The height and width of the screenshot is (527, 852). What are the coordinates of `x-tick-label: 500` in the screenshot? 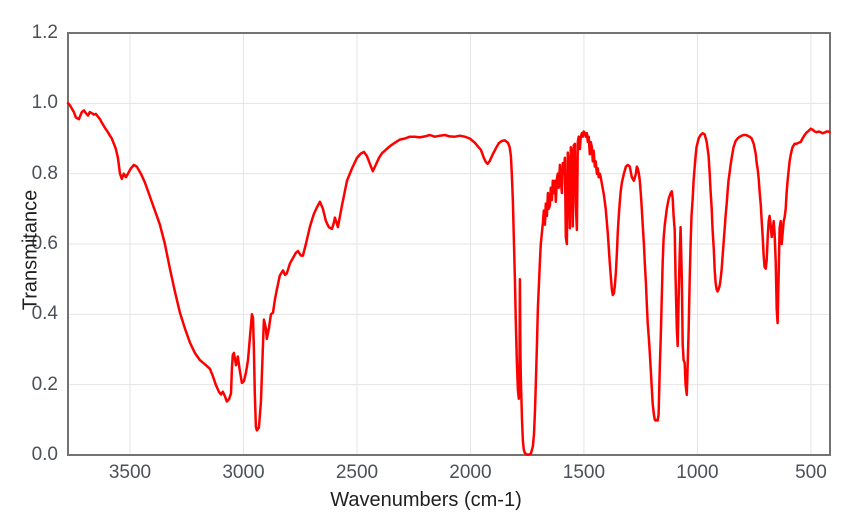 It's located at (811, 472).